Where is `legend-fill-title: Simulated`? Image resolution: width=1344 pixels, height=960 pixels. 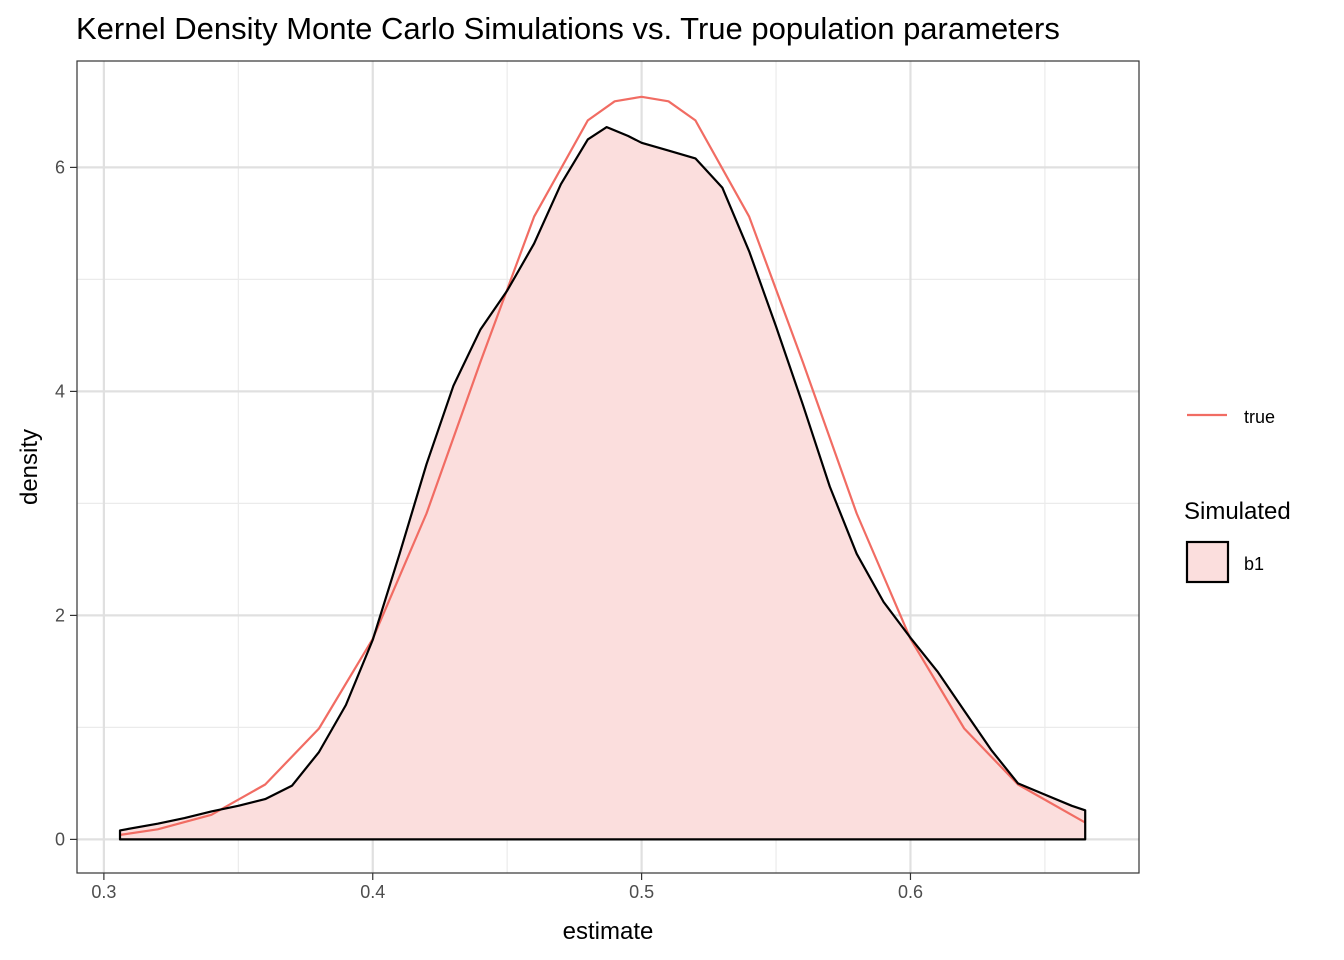
legend-fill-title: Simulated is located at coordinates (1237, 511).